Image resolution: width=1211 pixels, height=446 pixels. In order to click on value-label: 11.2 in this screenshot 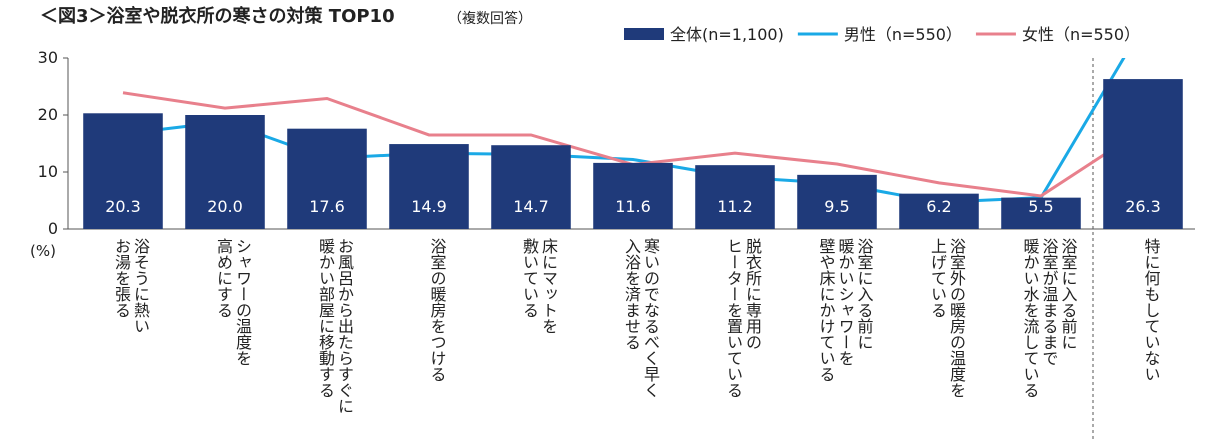, I will do `click(735, 206)`.